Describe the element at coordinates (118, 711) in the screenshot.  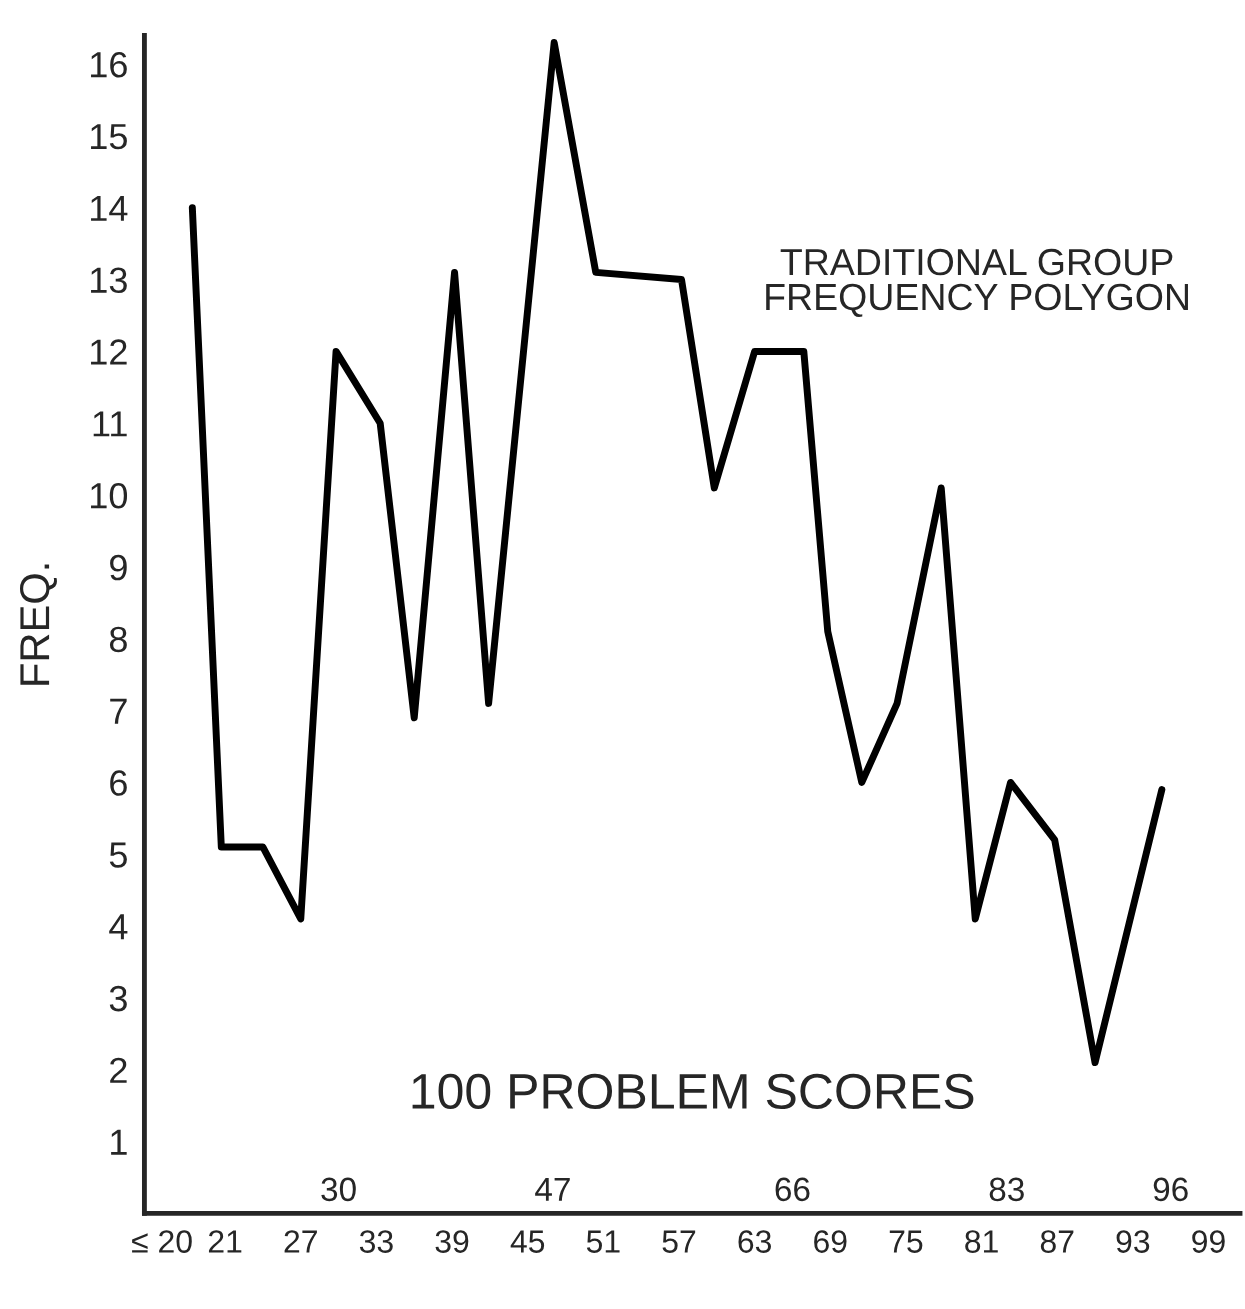
I see `y-tick-label: 7` at that location.